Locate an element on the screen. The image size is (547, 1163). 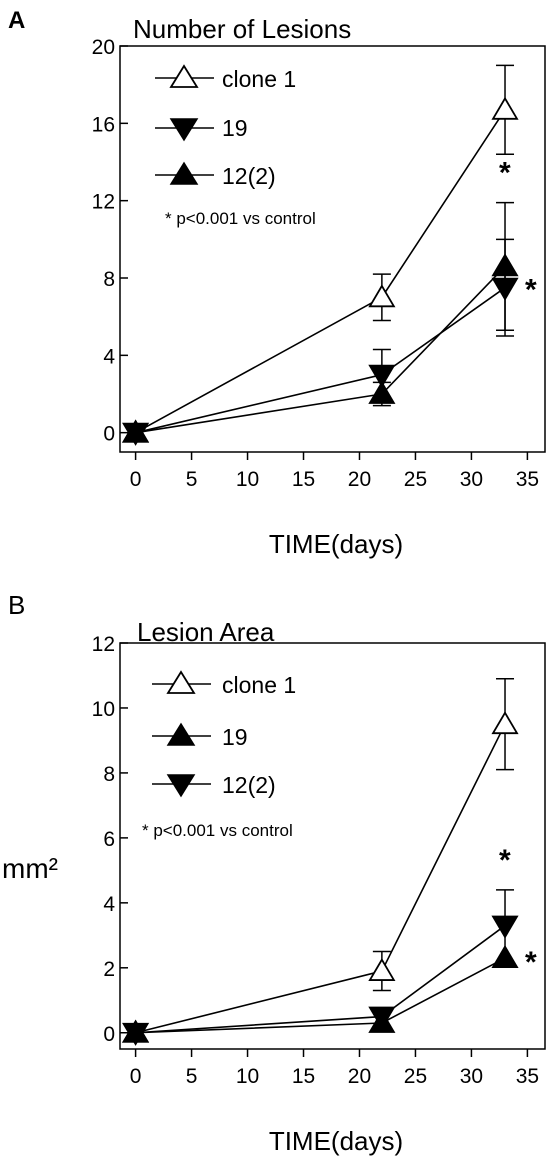
panel-label-b: B is located at coordinates (16, 605).